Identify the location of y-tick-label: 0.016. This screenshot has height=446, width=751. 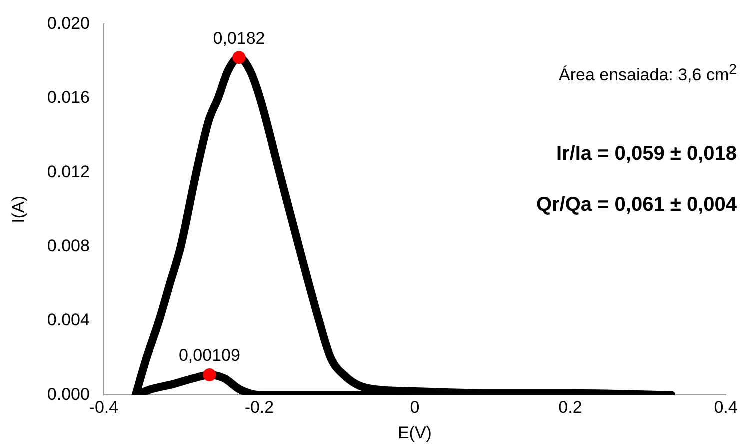
(68, 98).